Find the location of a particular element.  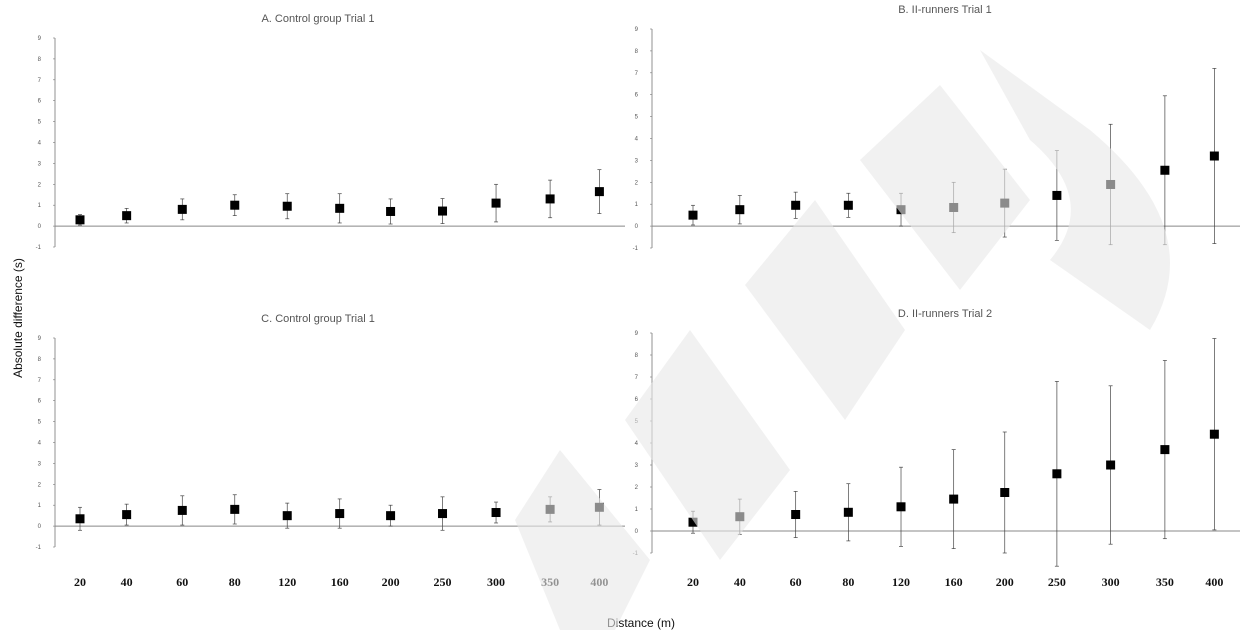

x-tick-label: 400 is located at coordinates (1214, 582).